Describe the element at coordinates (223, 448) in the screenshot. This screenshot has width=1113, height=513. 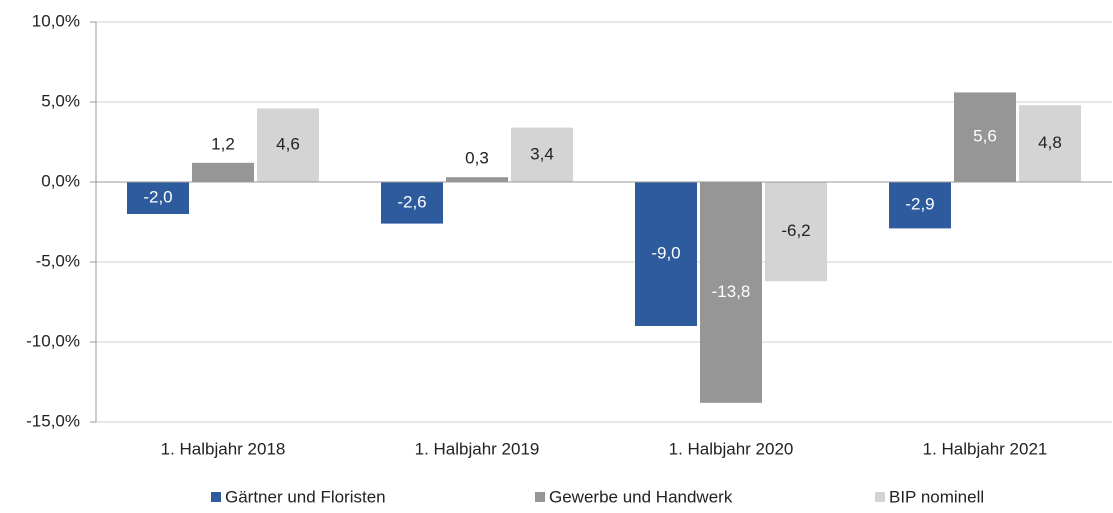
I see `x-tick-label: 1. Halbjahr 2018` at that location.